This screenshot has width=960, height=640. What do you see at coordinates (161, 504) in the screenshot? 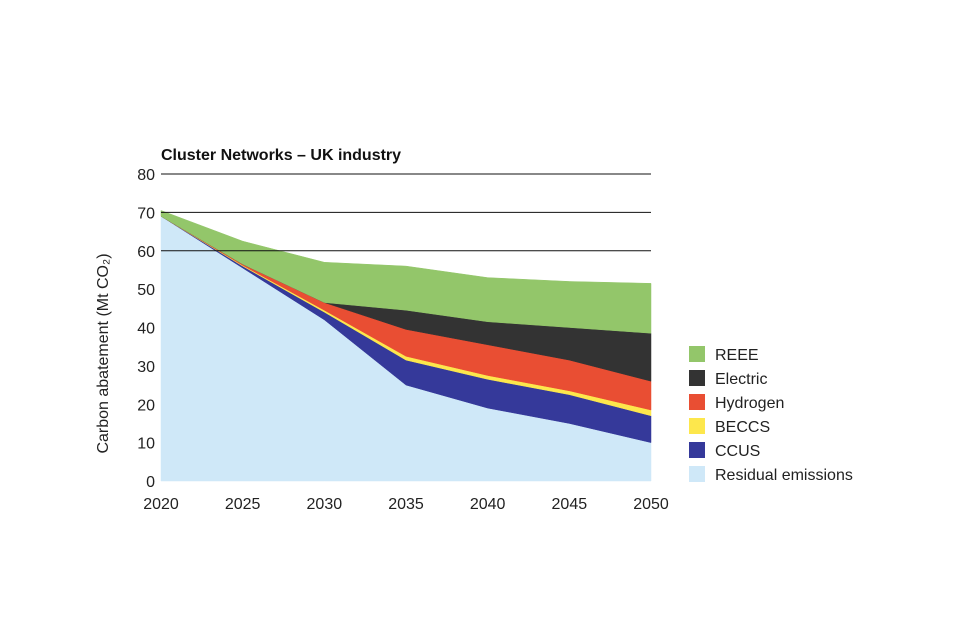
I see `x-tick-label: 2020` at bounding box center [161, 504].